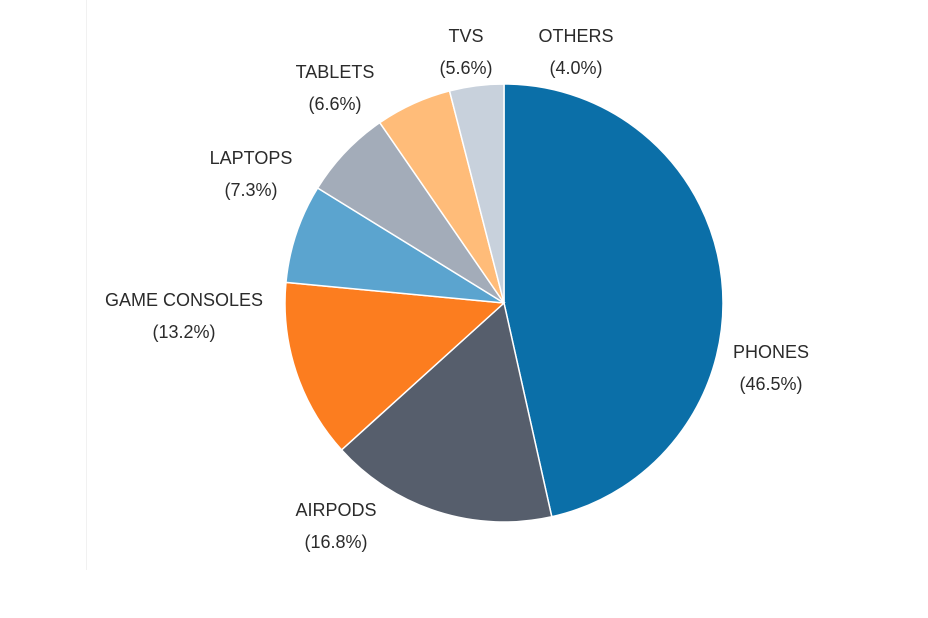 The height and width of the screenshot is (618, 928). What do you see at coordinates (575, 68) in the screenshot?
I see `slice-value-others: (4.0%)` at bounding box center [575, 68].